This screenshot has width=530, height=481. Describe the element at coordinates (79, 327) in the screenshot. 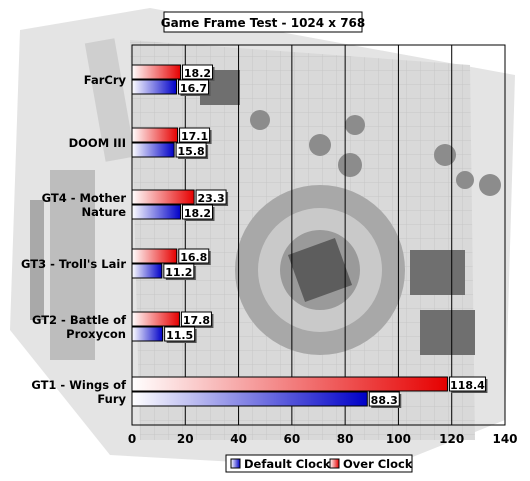

I see `category-label: GT2 - Battle of Proxycon` at that location.